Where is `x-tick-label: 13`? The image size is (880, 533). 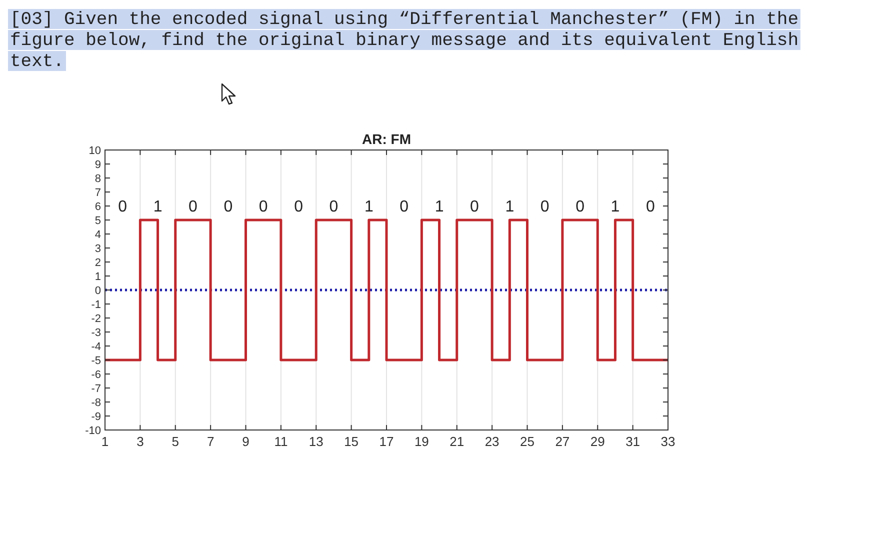
x-tick-label: 13 is located at coordinates (316, 441).